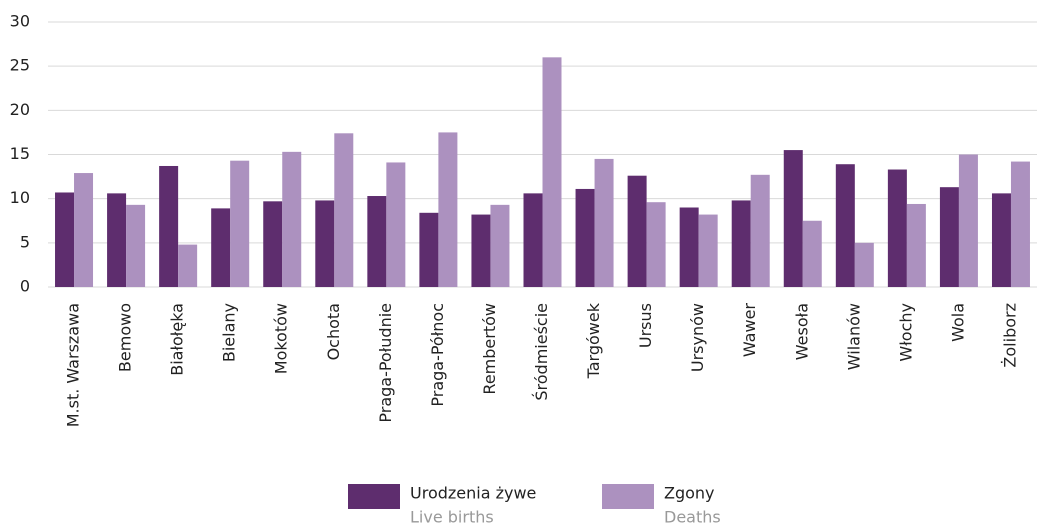  What do you see at coordinates (1009, 335) in the screenshot?
I see `x-tick-label: Żoliborz` at bounding box center [1009, 335].